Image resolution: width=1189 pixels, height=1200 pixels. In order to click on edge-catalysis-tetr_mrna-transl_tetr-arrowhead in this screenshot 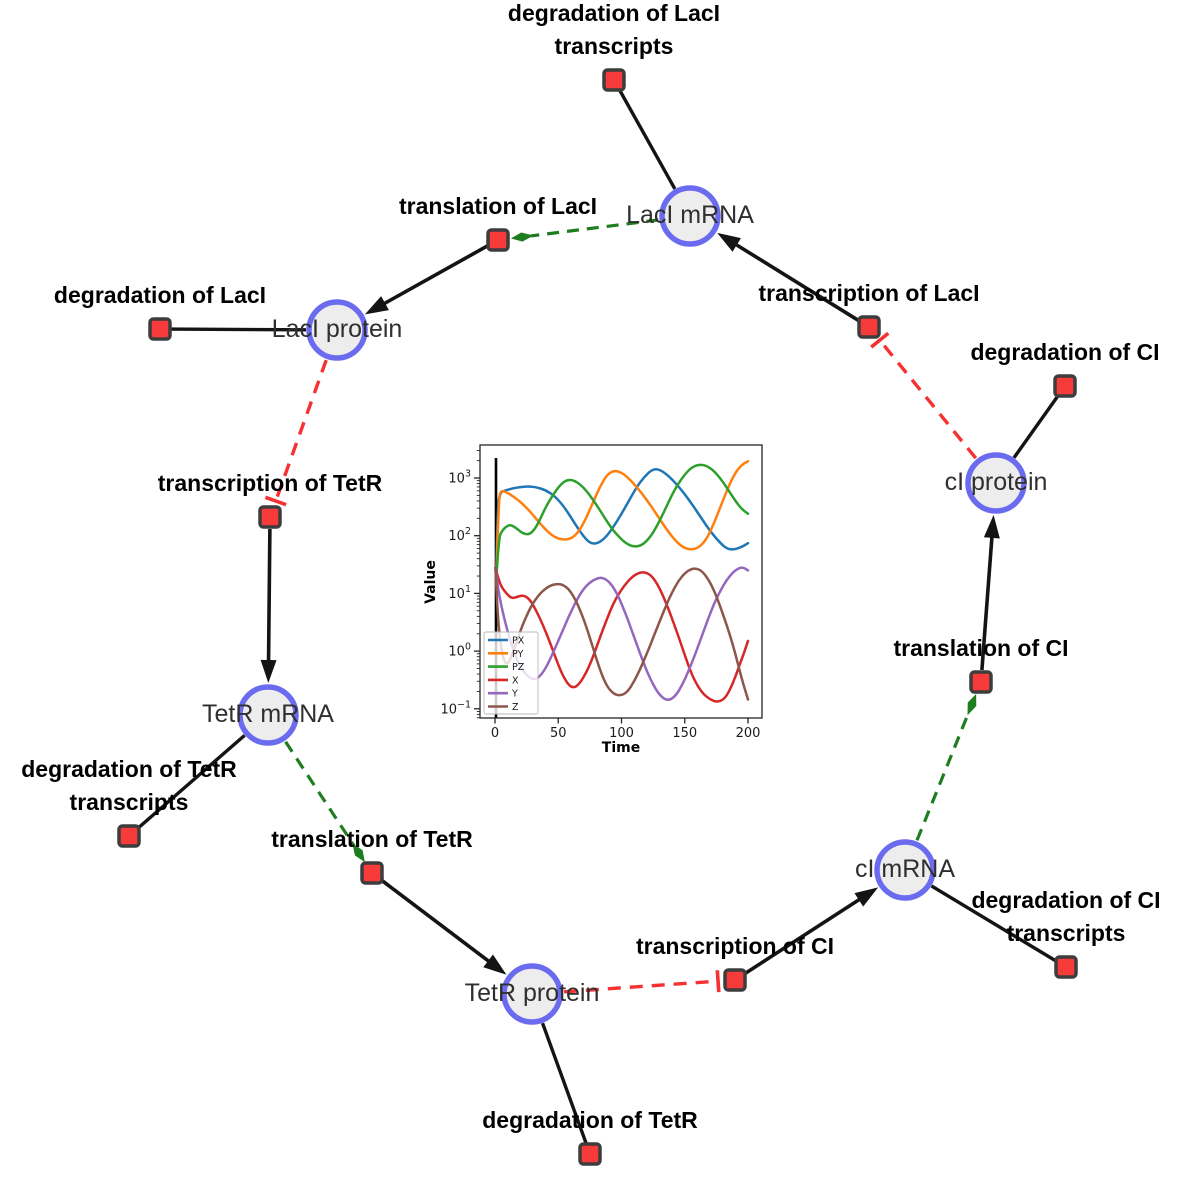, I will do `click(358, 852)`.